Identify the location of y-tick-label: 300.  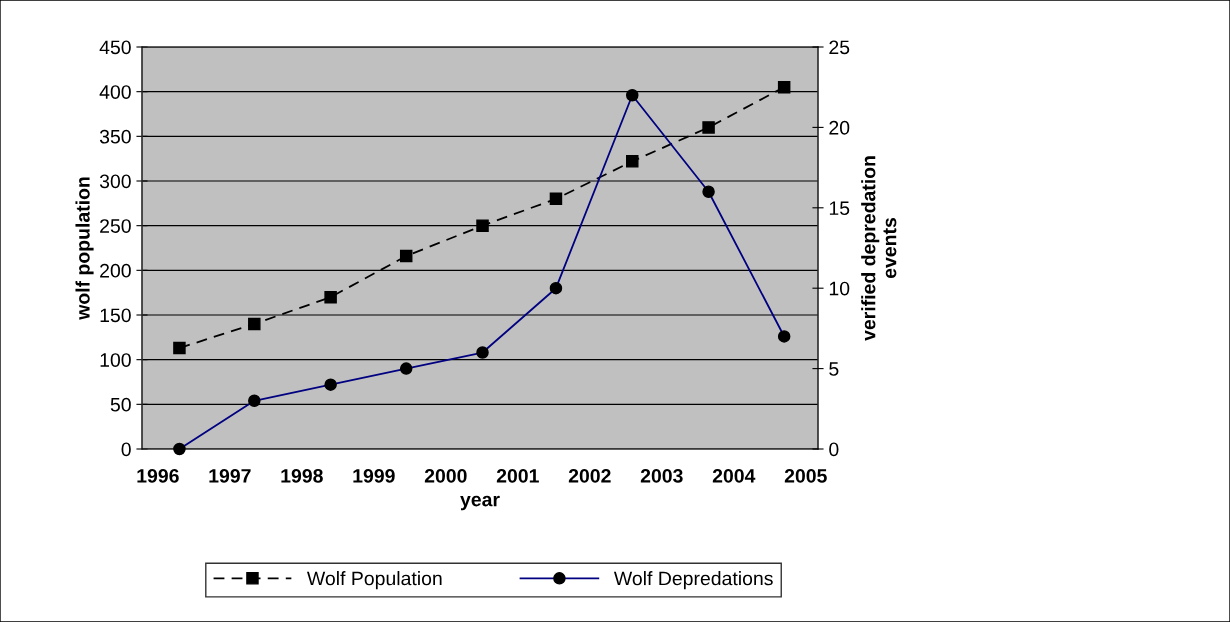
(115, 181).